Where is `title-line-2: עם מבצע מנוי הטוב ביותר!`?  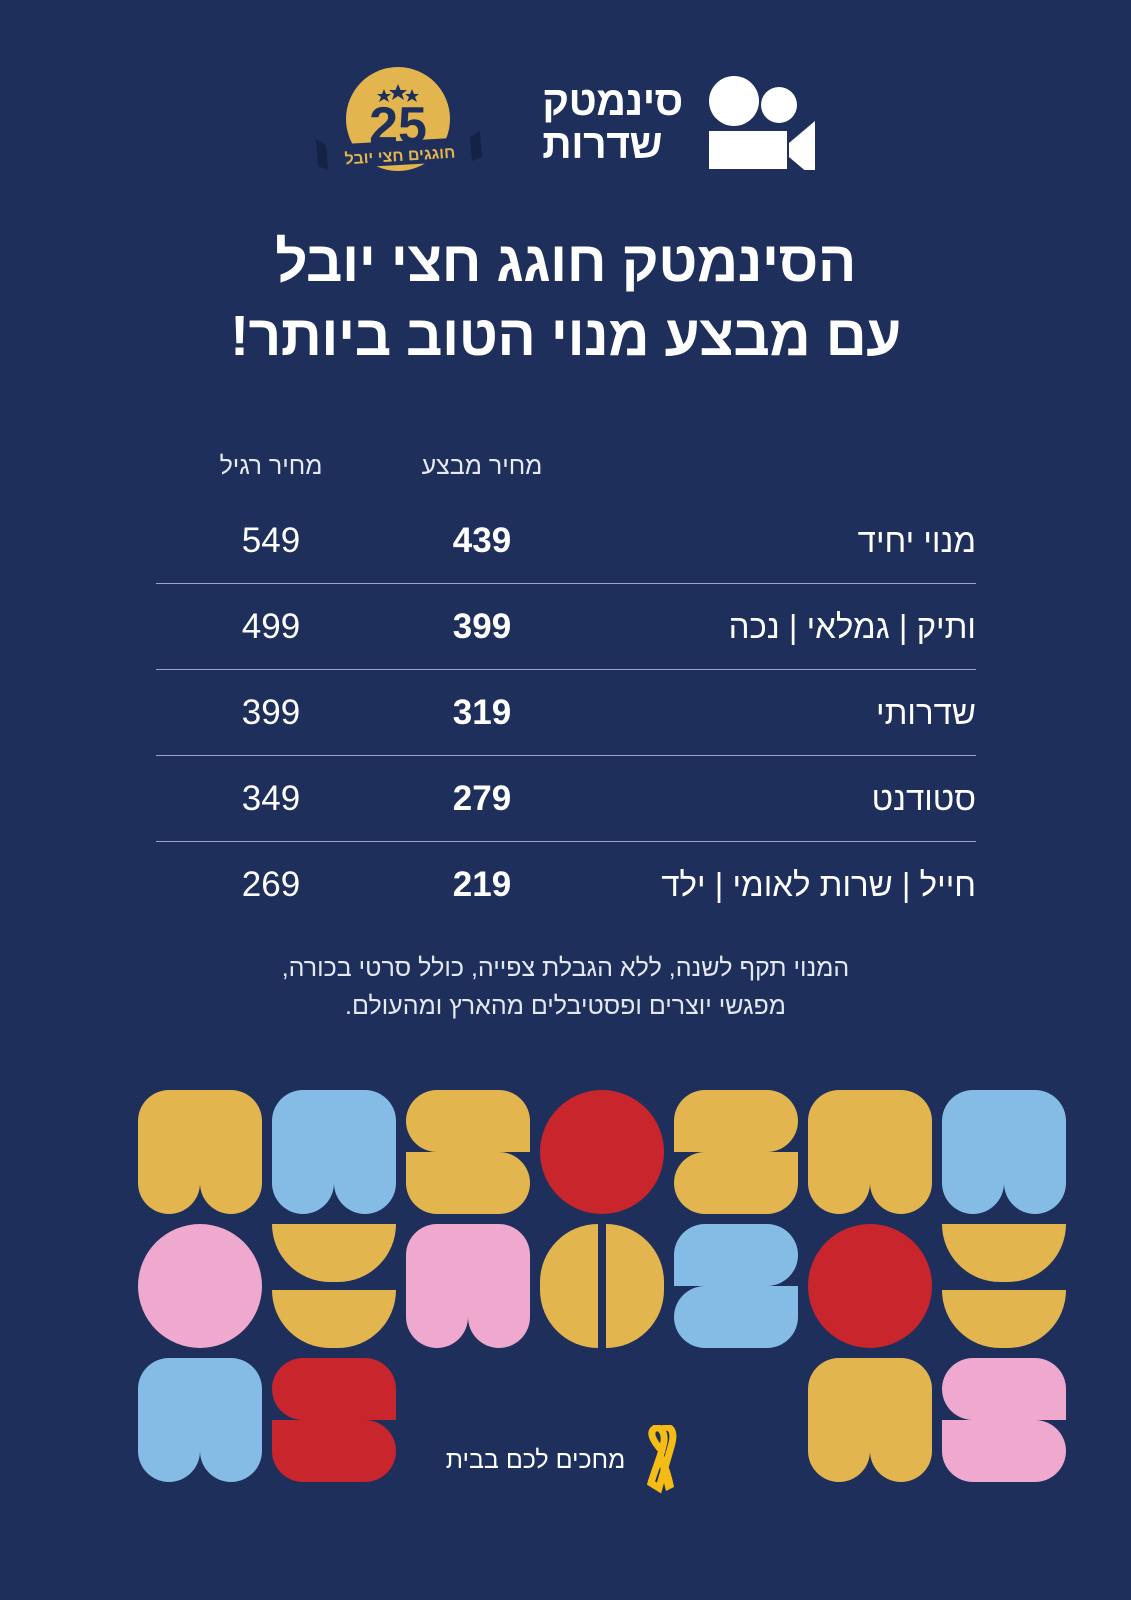
title-line-2: עם מבצע מנוי הטוב ביותר! is located at coordinates (565, 336).